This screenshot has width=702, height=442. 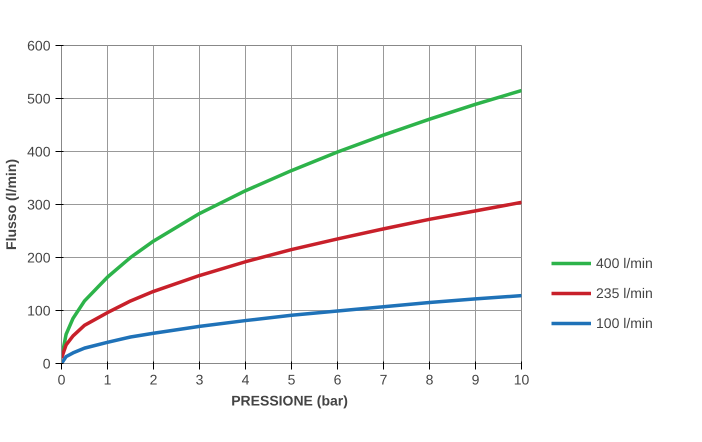 What do you see at coordinates (292, 380) in the screenshot?
I see `x-tick-label: 5` at bounding box center [292, 380].